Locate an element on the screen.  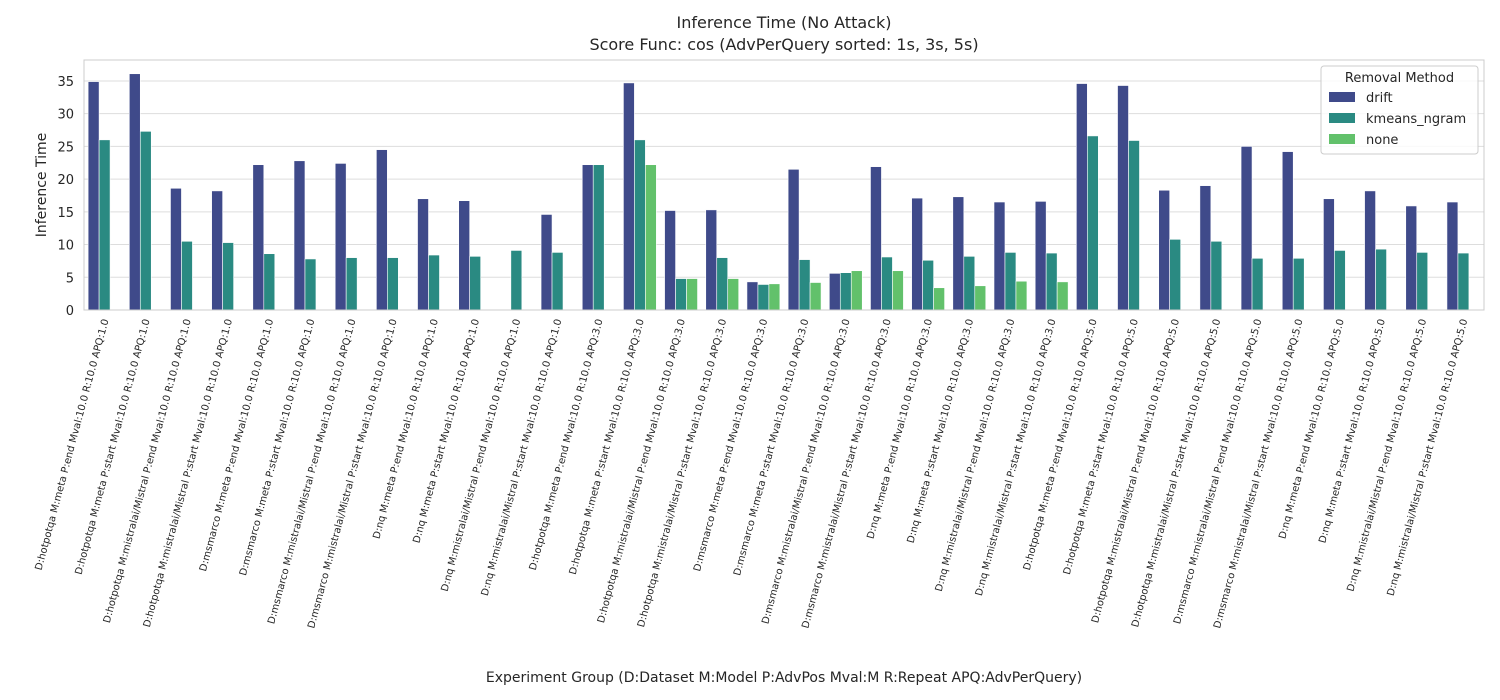
y-axis-ticks: 0 5 10 15 20 25 30 35 is located at coordinates (65, 197).